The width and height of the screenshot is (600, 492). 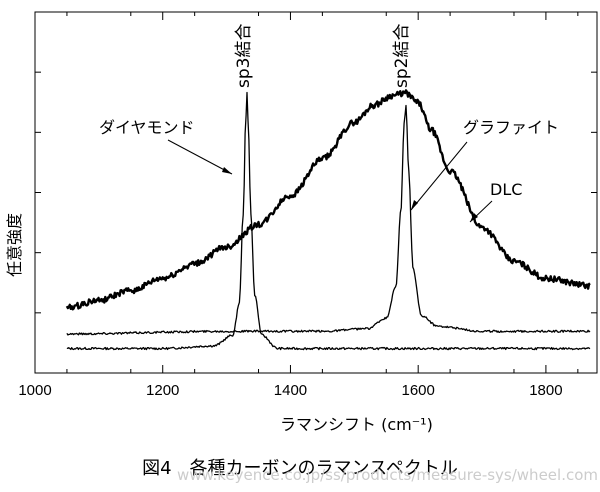 I want to click on dlc-arrowhead, so click(x=474, y=217).